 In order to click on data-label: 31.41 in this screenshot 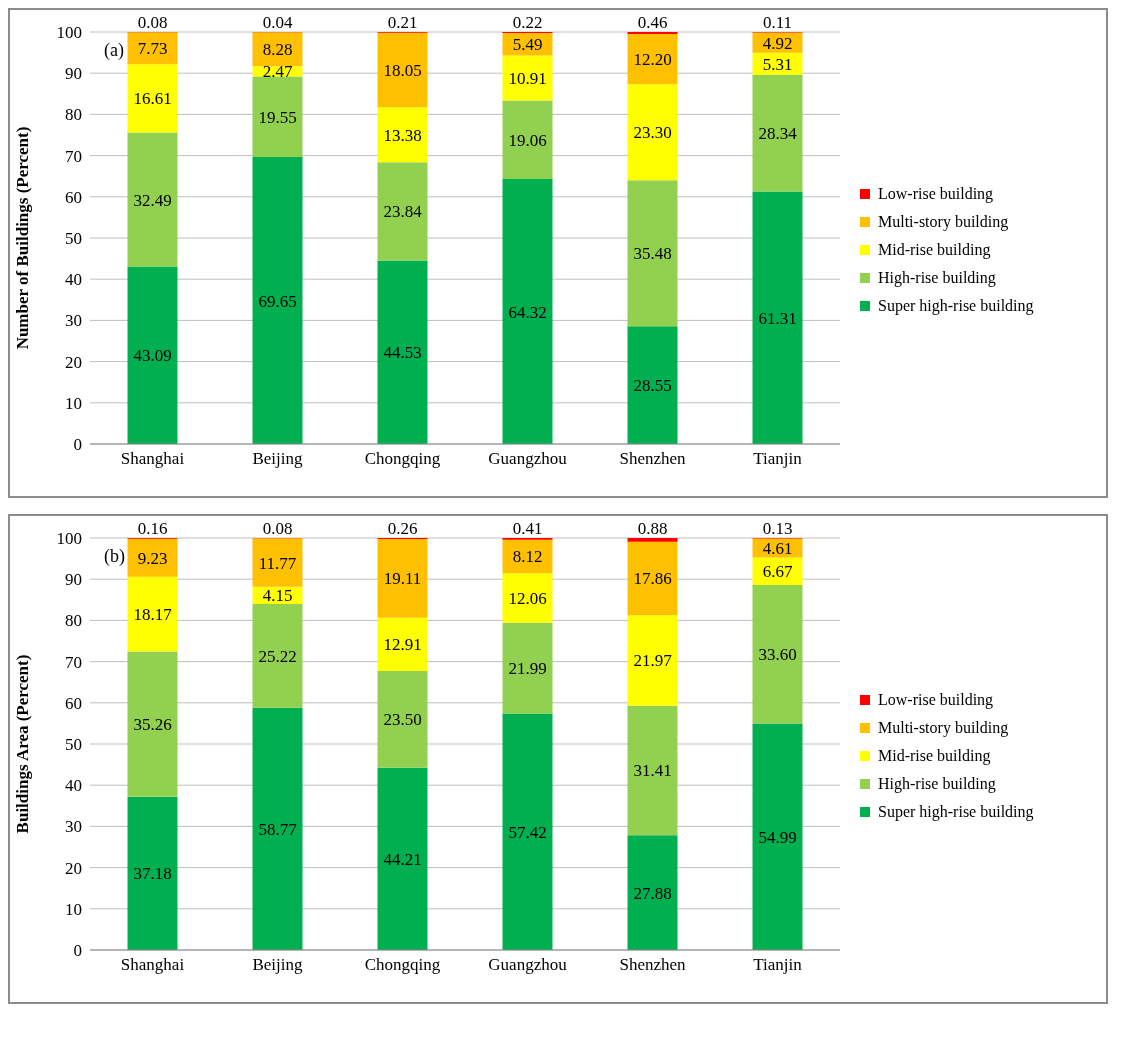, I will do `click(652, 771)`.